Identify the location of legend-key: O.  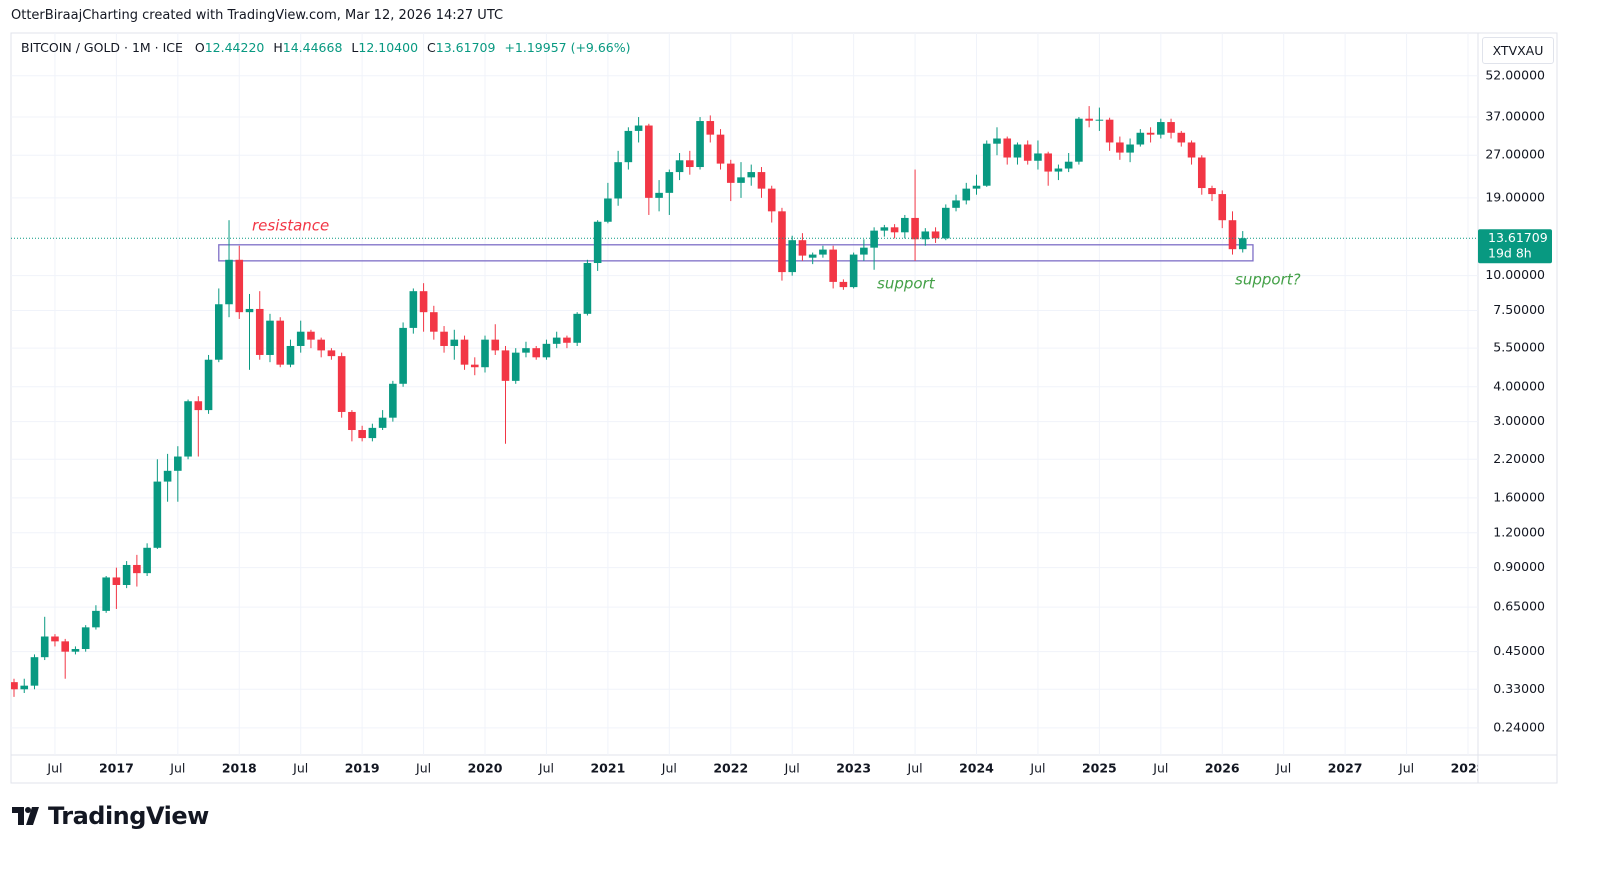
(199, 47).